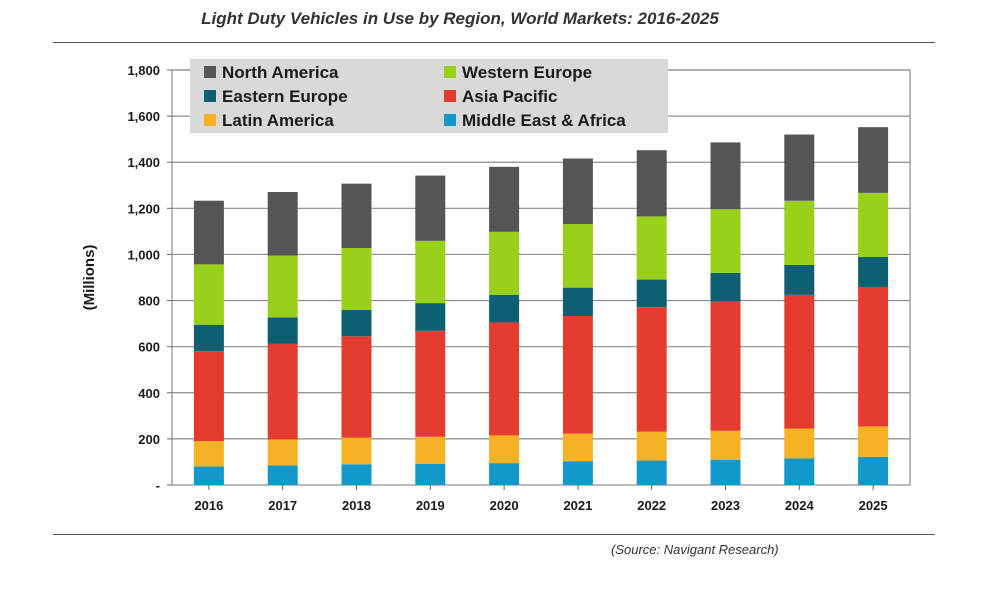 This screenshot has width=991, height=599. What do you see at coordinates (695, 549) in the screenshot?
I see `source-note: (Source: Navigant Research)` at bounding box center [695, 549].